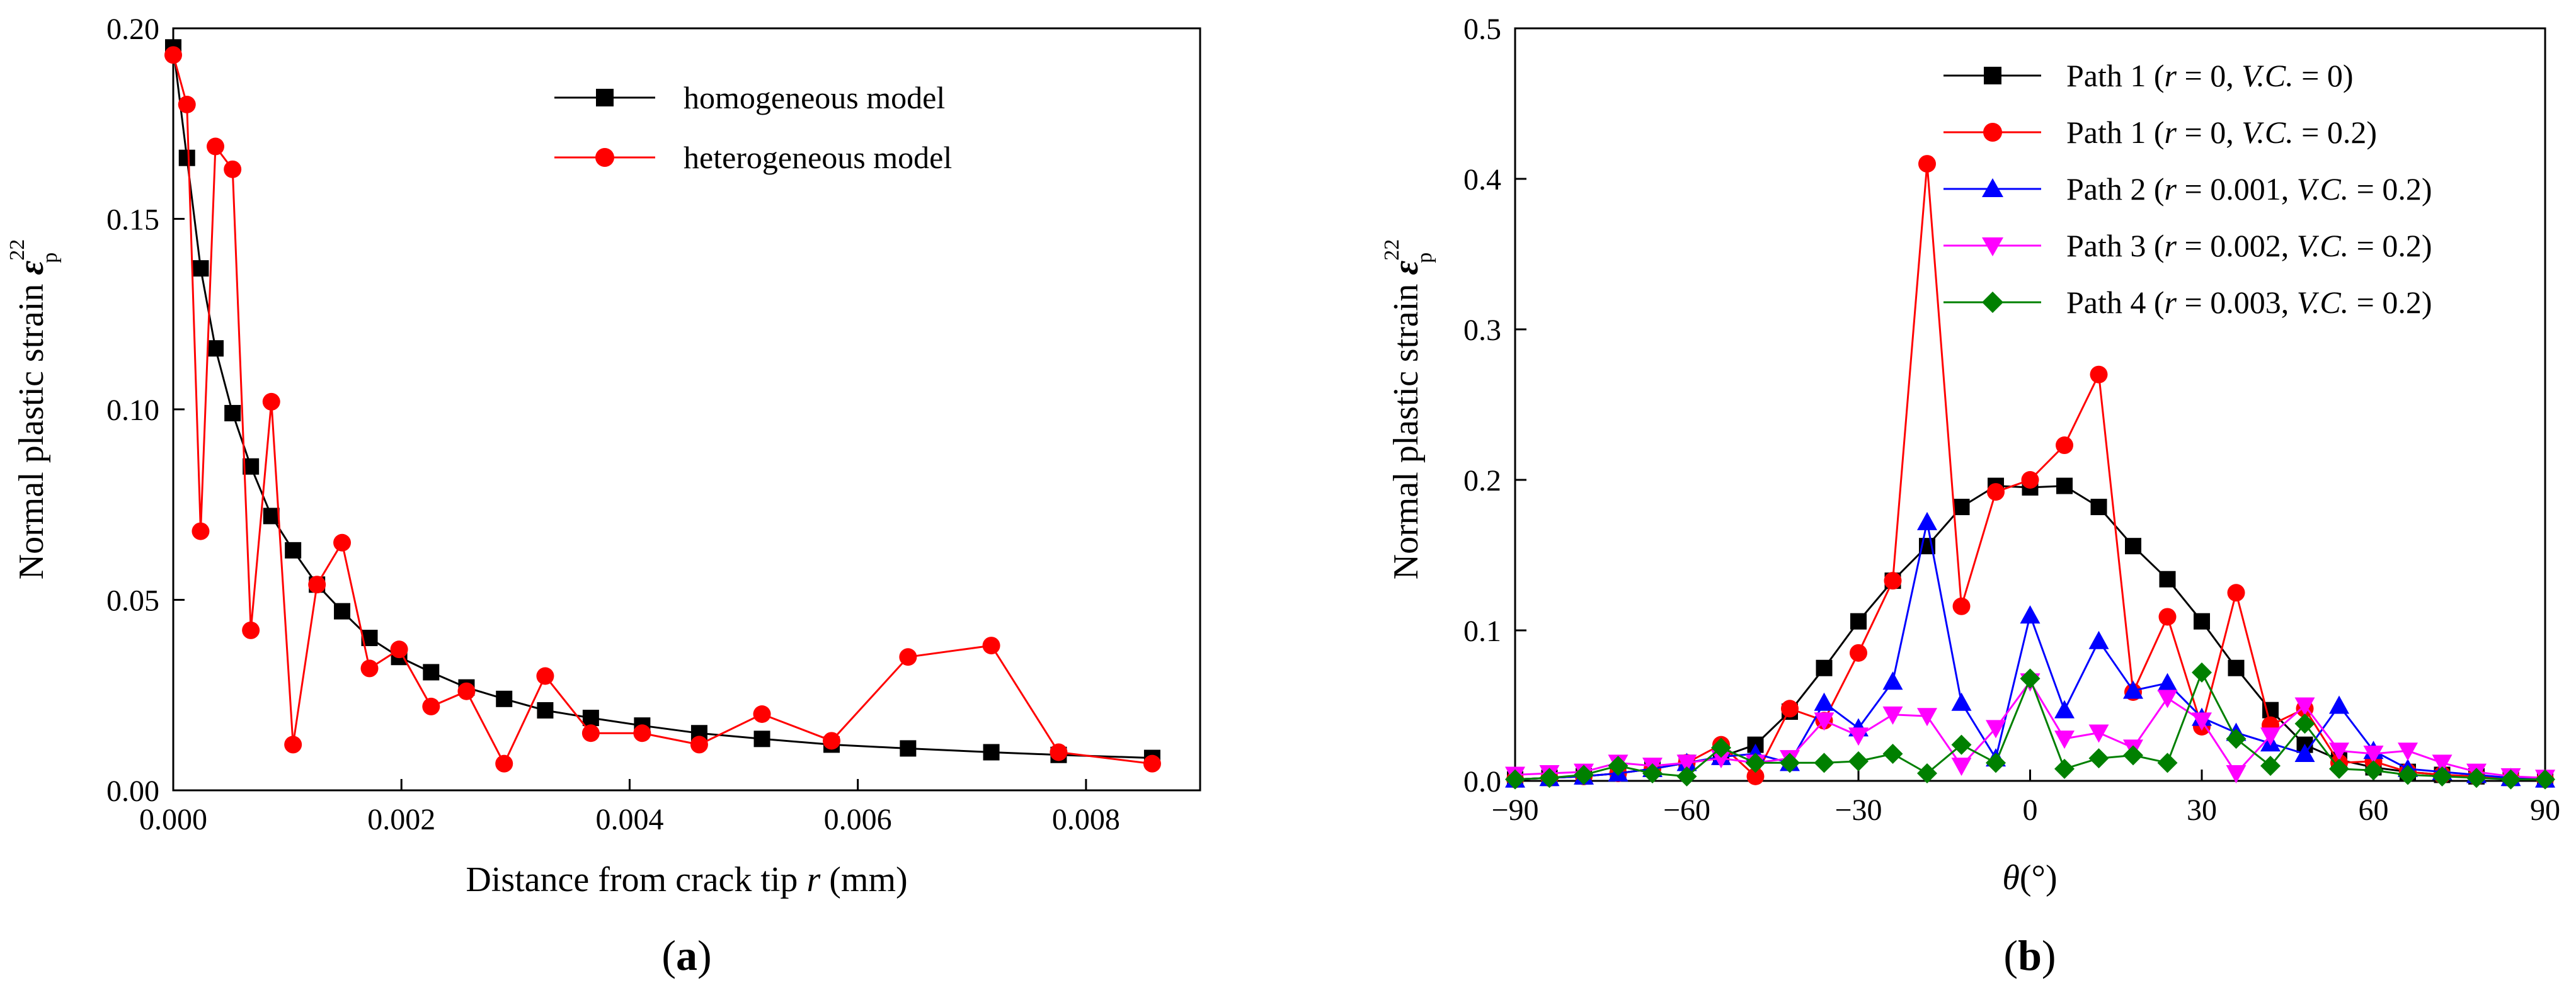  I want to click on a-y-tick-label: 0.10, so click(132, 411).